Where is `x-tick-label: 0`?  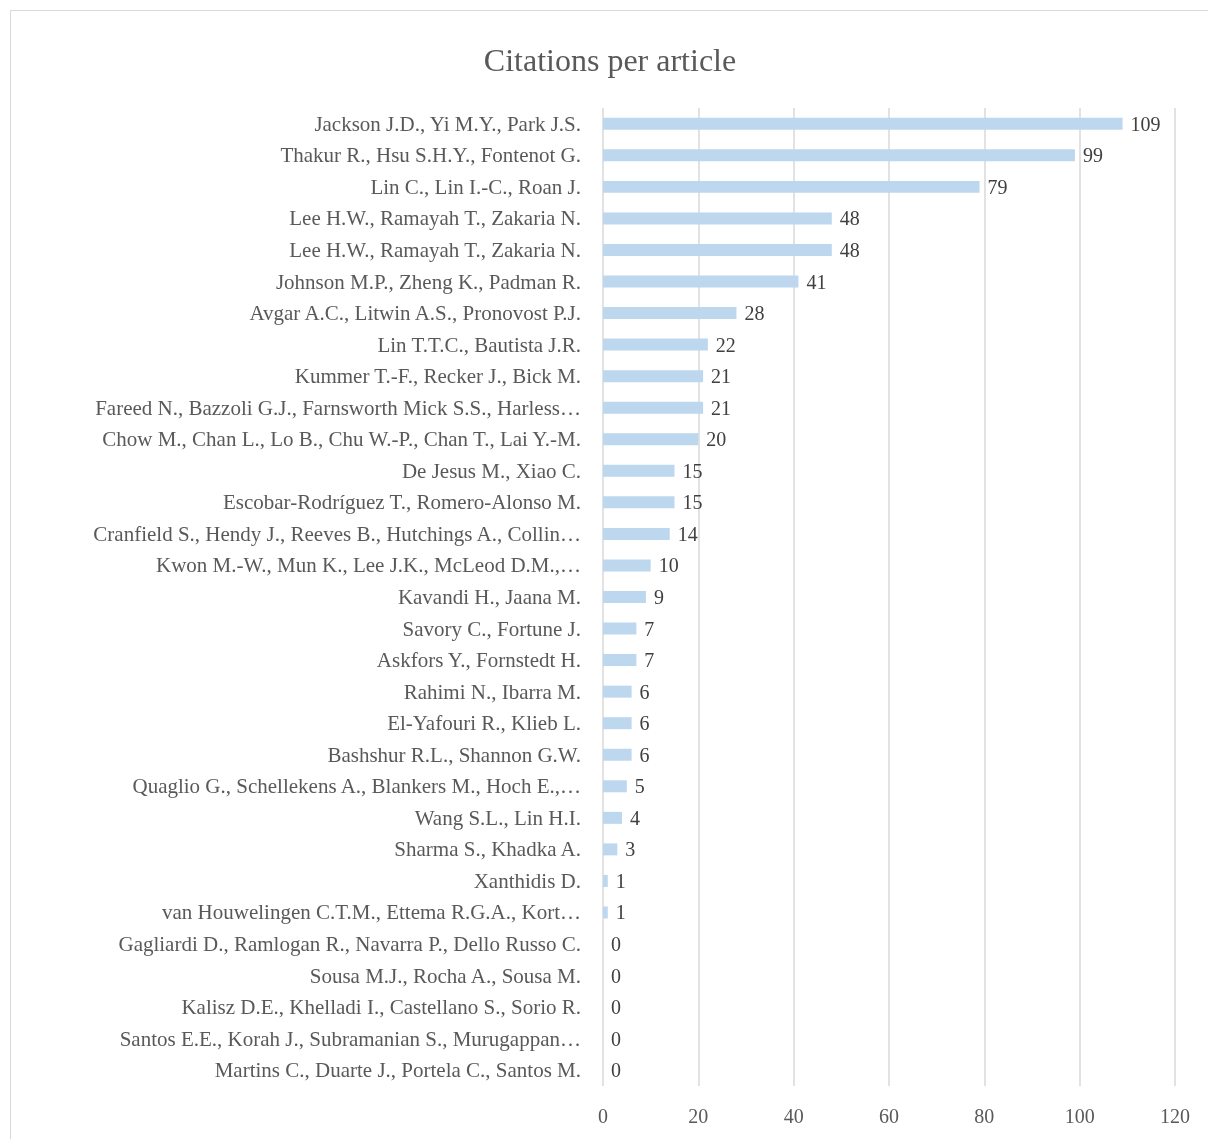 x-tick-label: 0 is located at coordinates (603, 1116).